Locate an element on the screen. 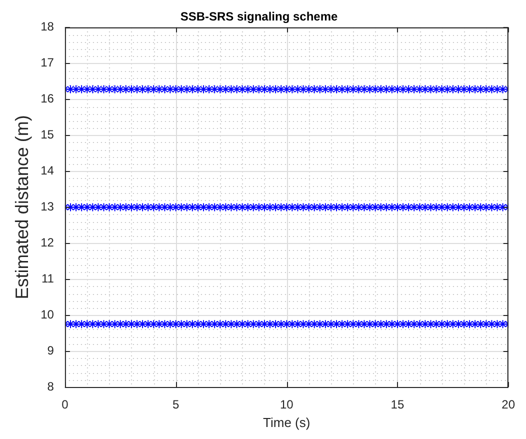 This screenshot has width=526, height=439. y-tick-label: 12 is located at coordinates (47, 242).